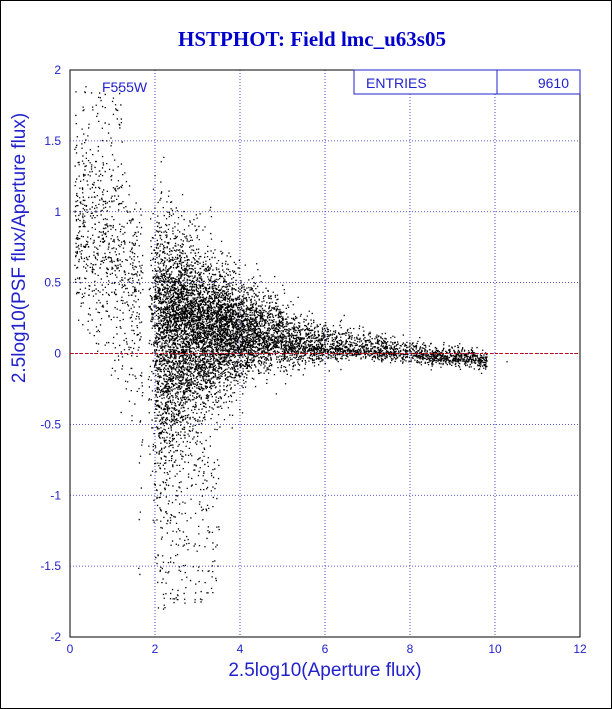 This screenshot has height=709, width=612. What do you see at coordinates (50, 353) in the screenshot?
I see `y-tick-labels: 2 1.5 1 0.5 0 -0.5 -1 -1.5 -2` at bounding box center [50, 353].